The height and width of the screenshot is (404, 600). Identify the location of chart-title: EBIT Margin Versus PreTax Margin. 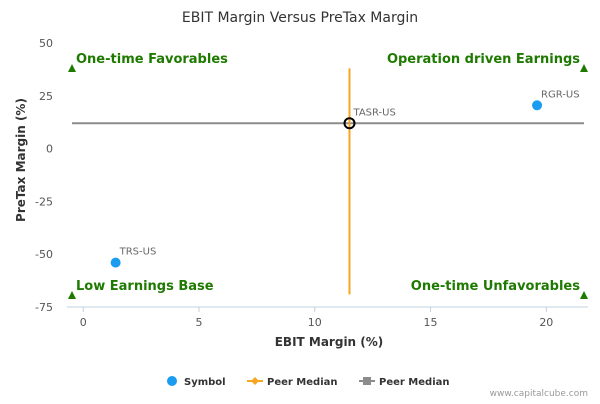
(300, 18).